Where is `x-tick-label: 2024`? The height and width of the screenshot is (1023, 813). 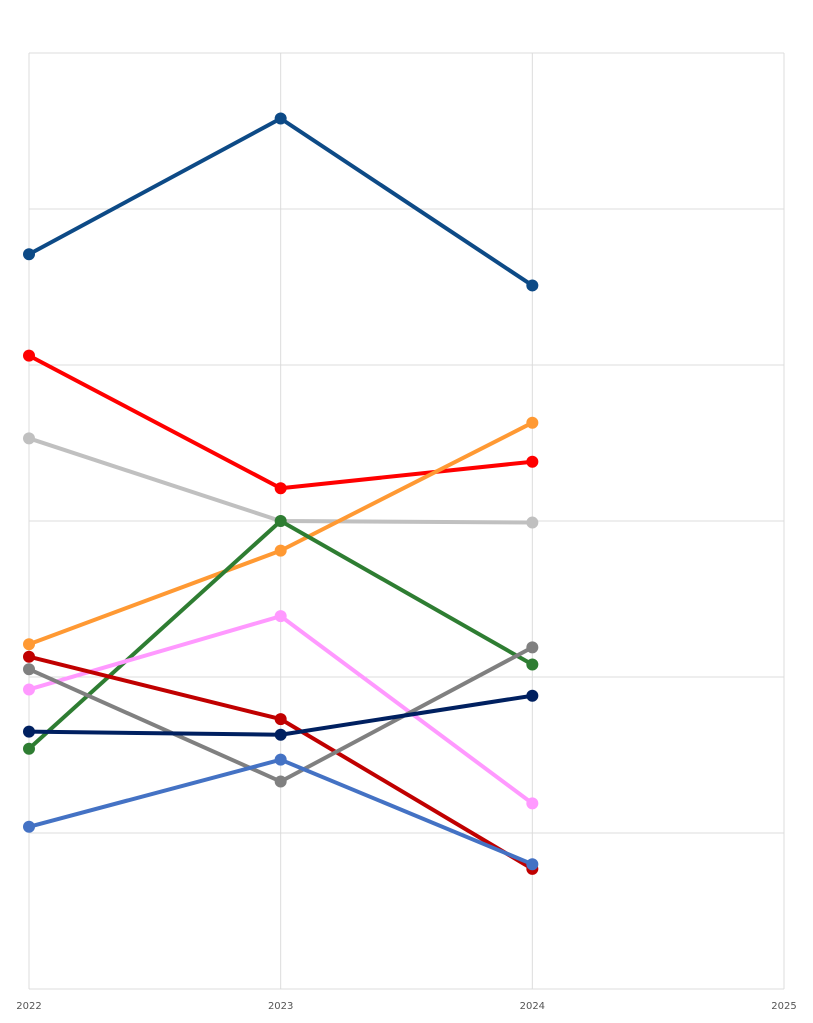
x-tick-label: 2024 is located at coordinates (532, 1006).